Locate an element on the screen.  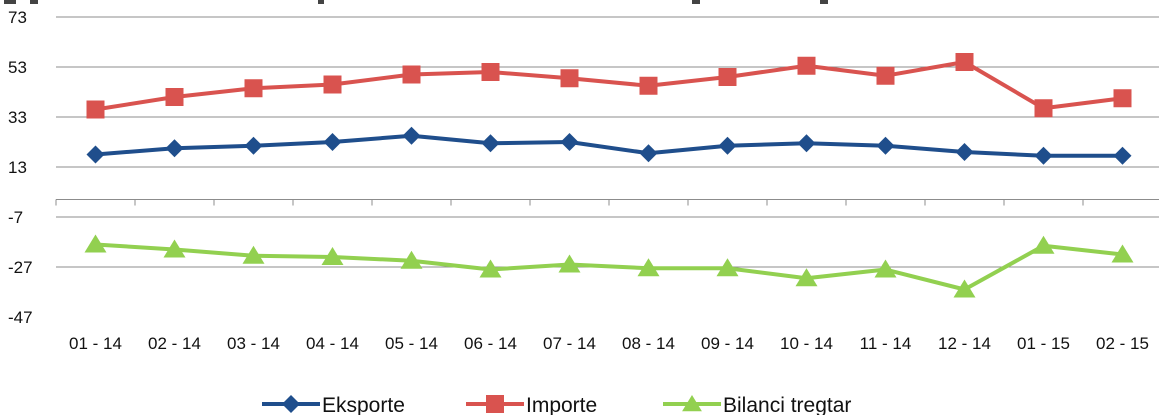
legend-item-importe: Importe is located at coordinates (531, 404).